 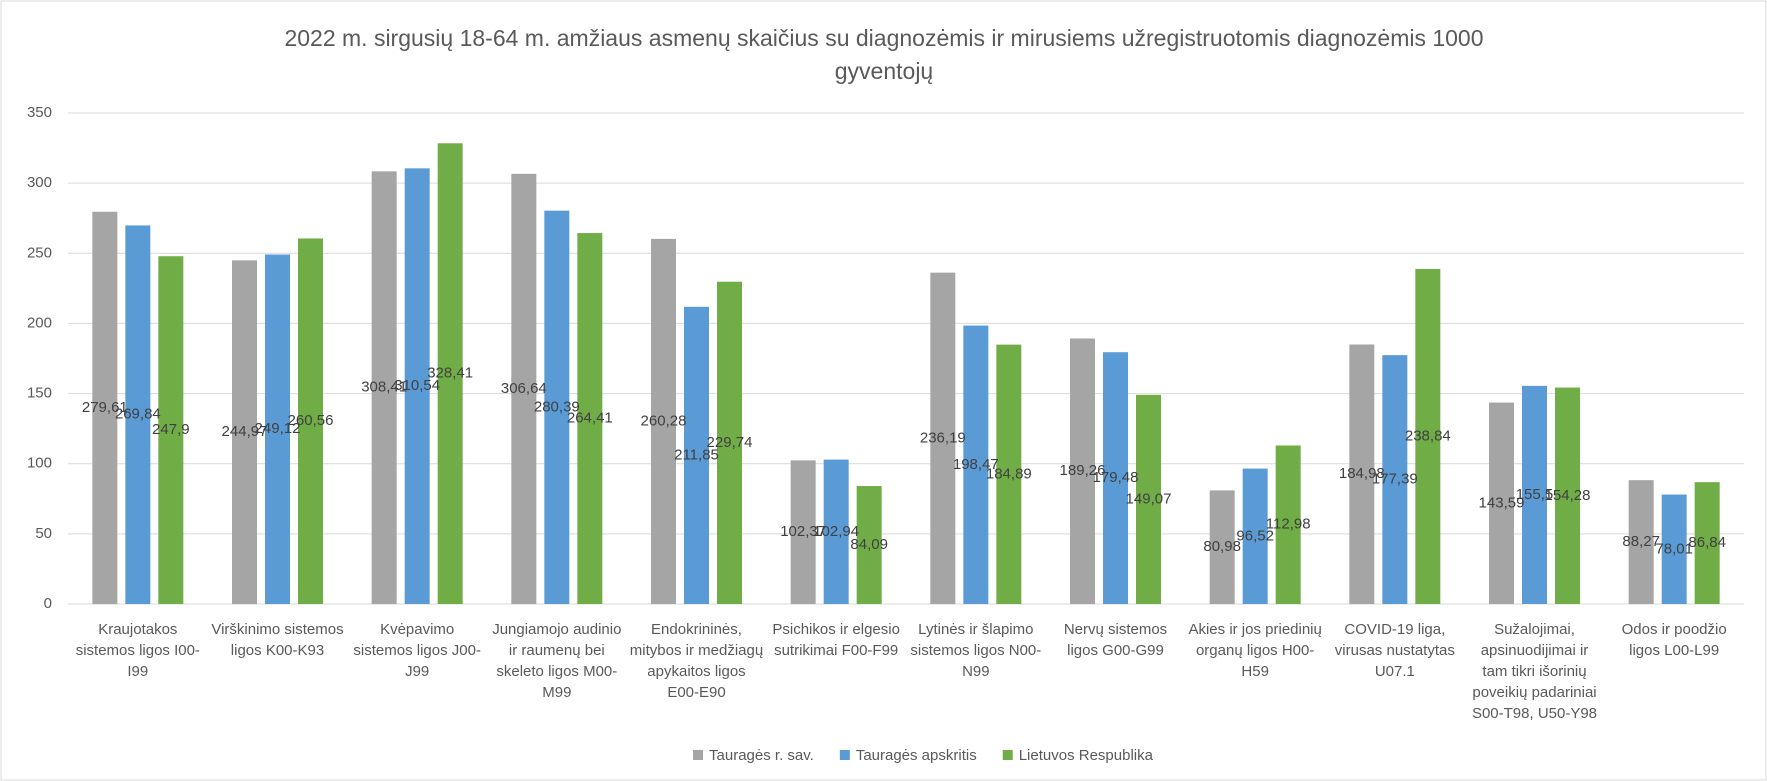 I want to click on data-label: 310,54, so click(x=417, y=385).